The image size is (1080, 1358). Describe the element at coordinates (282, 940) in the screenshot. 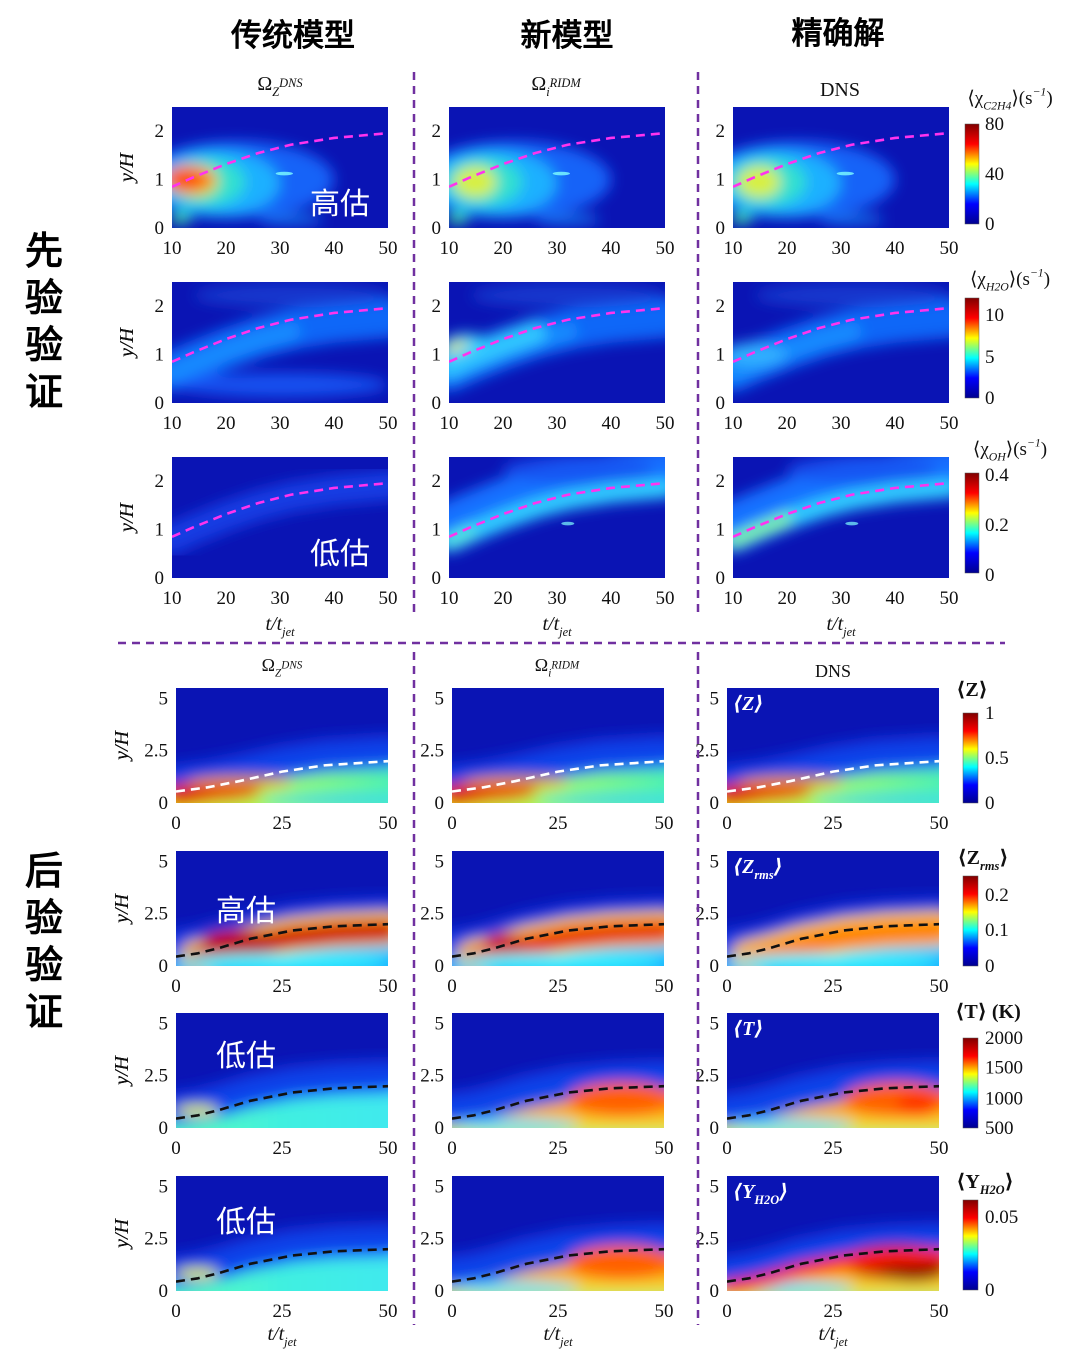

I see `mean-boundary-curve` at that location.